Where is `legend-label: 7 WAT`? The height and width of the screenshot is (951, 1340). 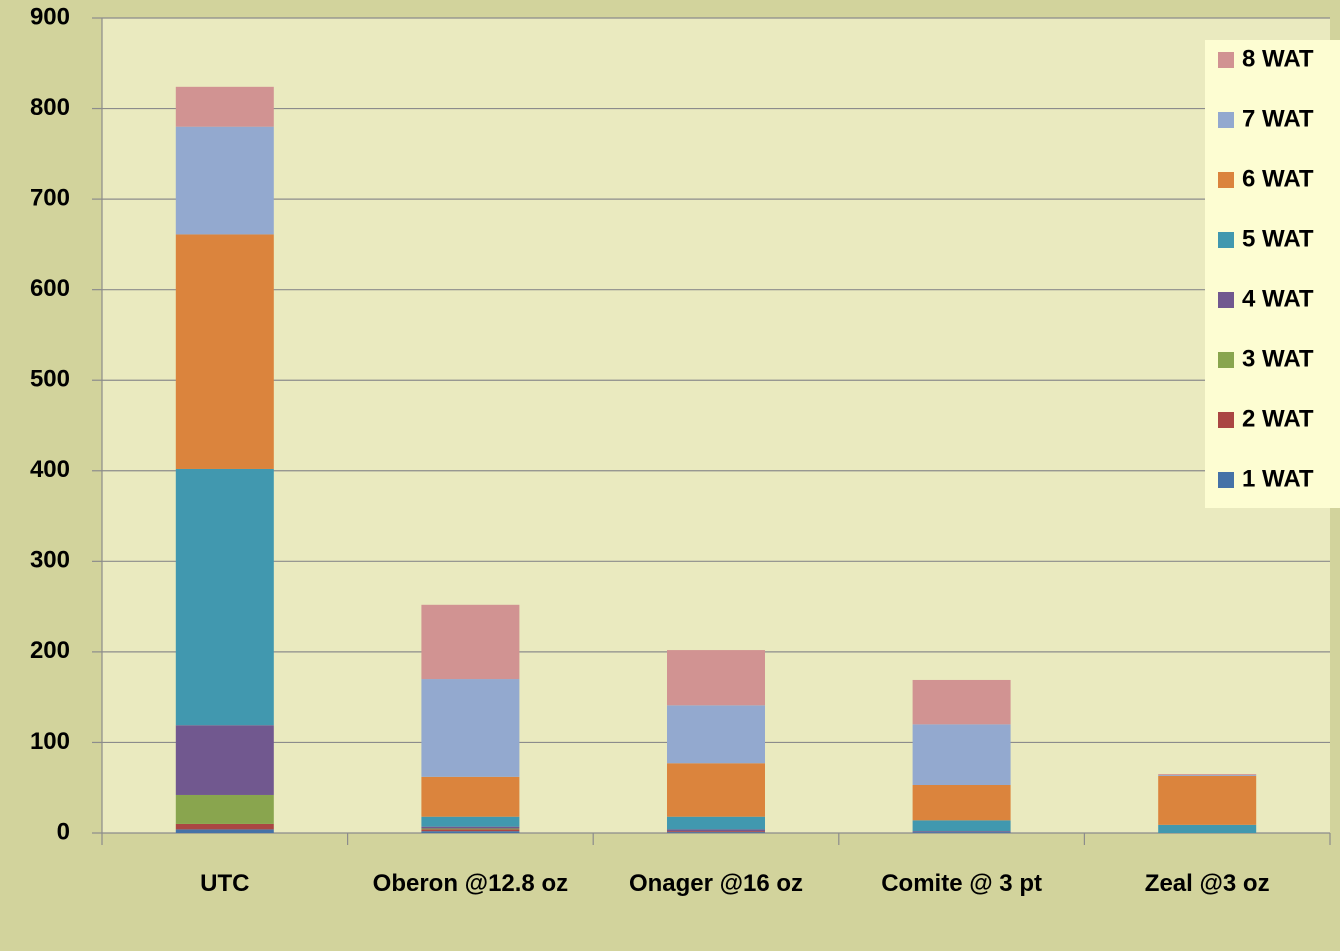 legend-label: 7 WAT is located at coordinates (1278, 118).